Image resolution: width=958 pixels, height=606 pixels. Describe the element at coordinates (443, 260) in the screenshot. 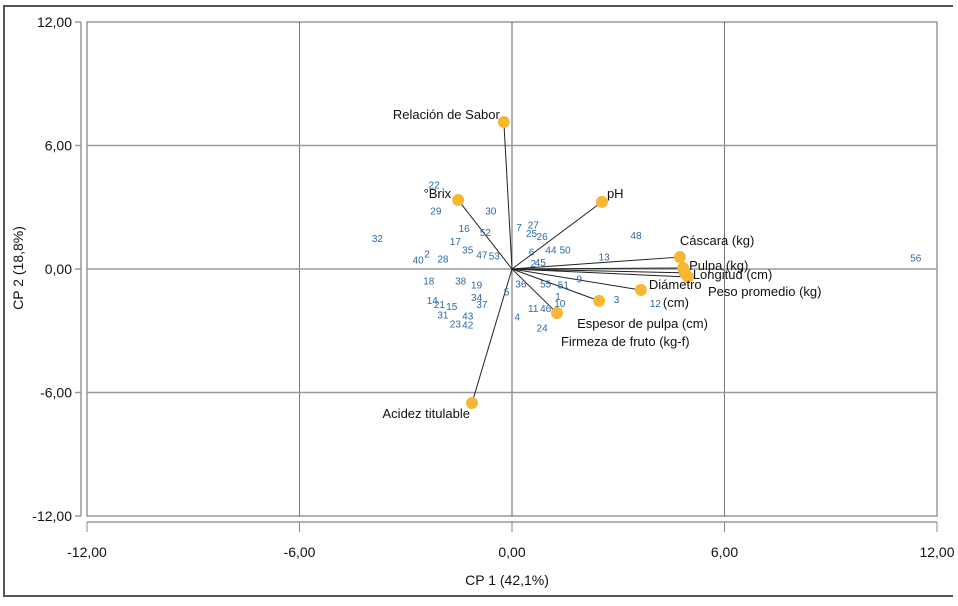

I see `score-label: 28` at that location.